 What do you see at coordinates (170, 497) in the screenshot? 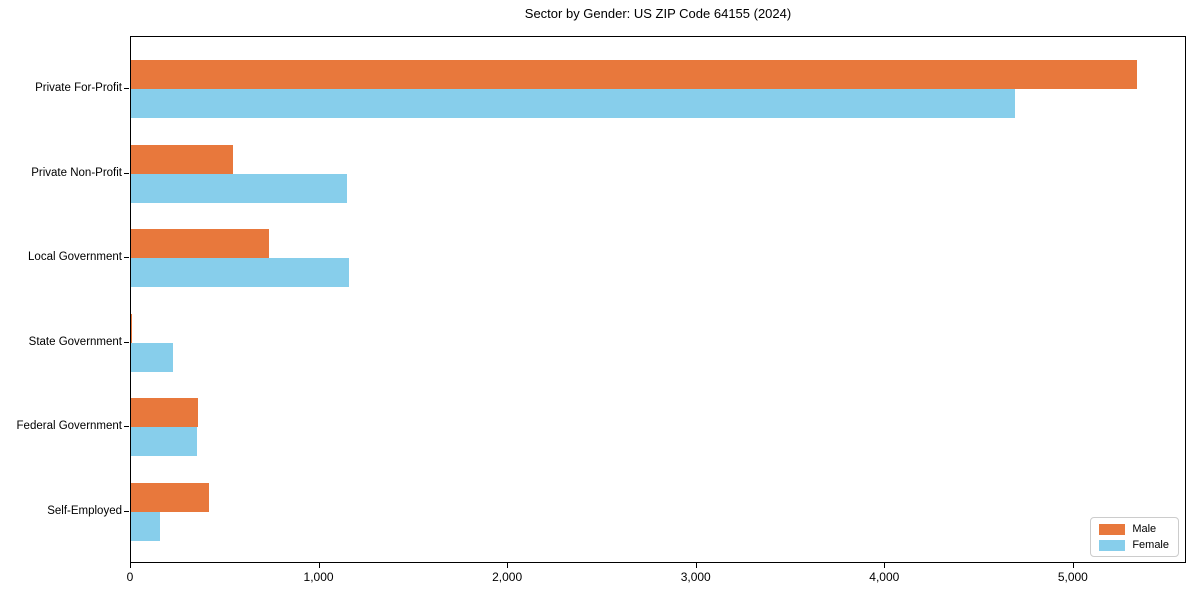
I see `bar-male-self-employed` at bounding box center [170, 497].